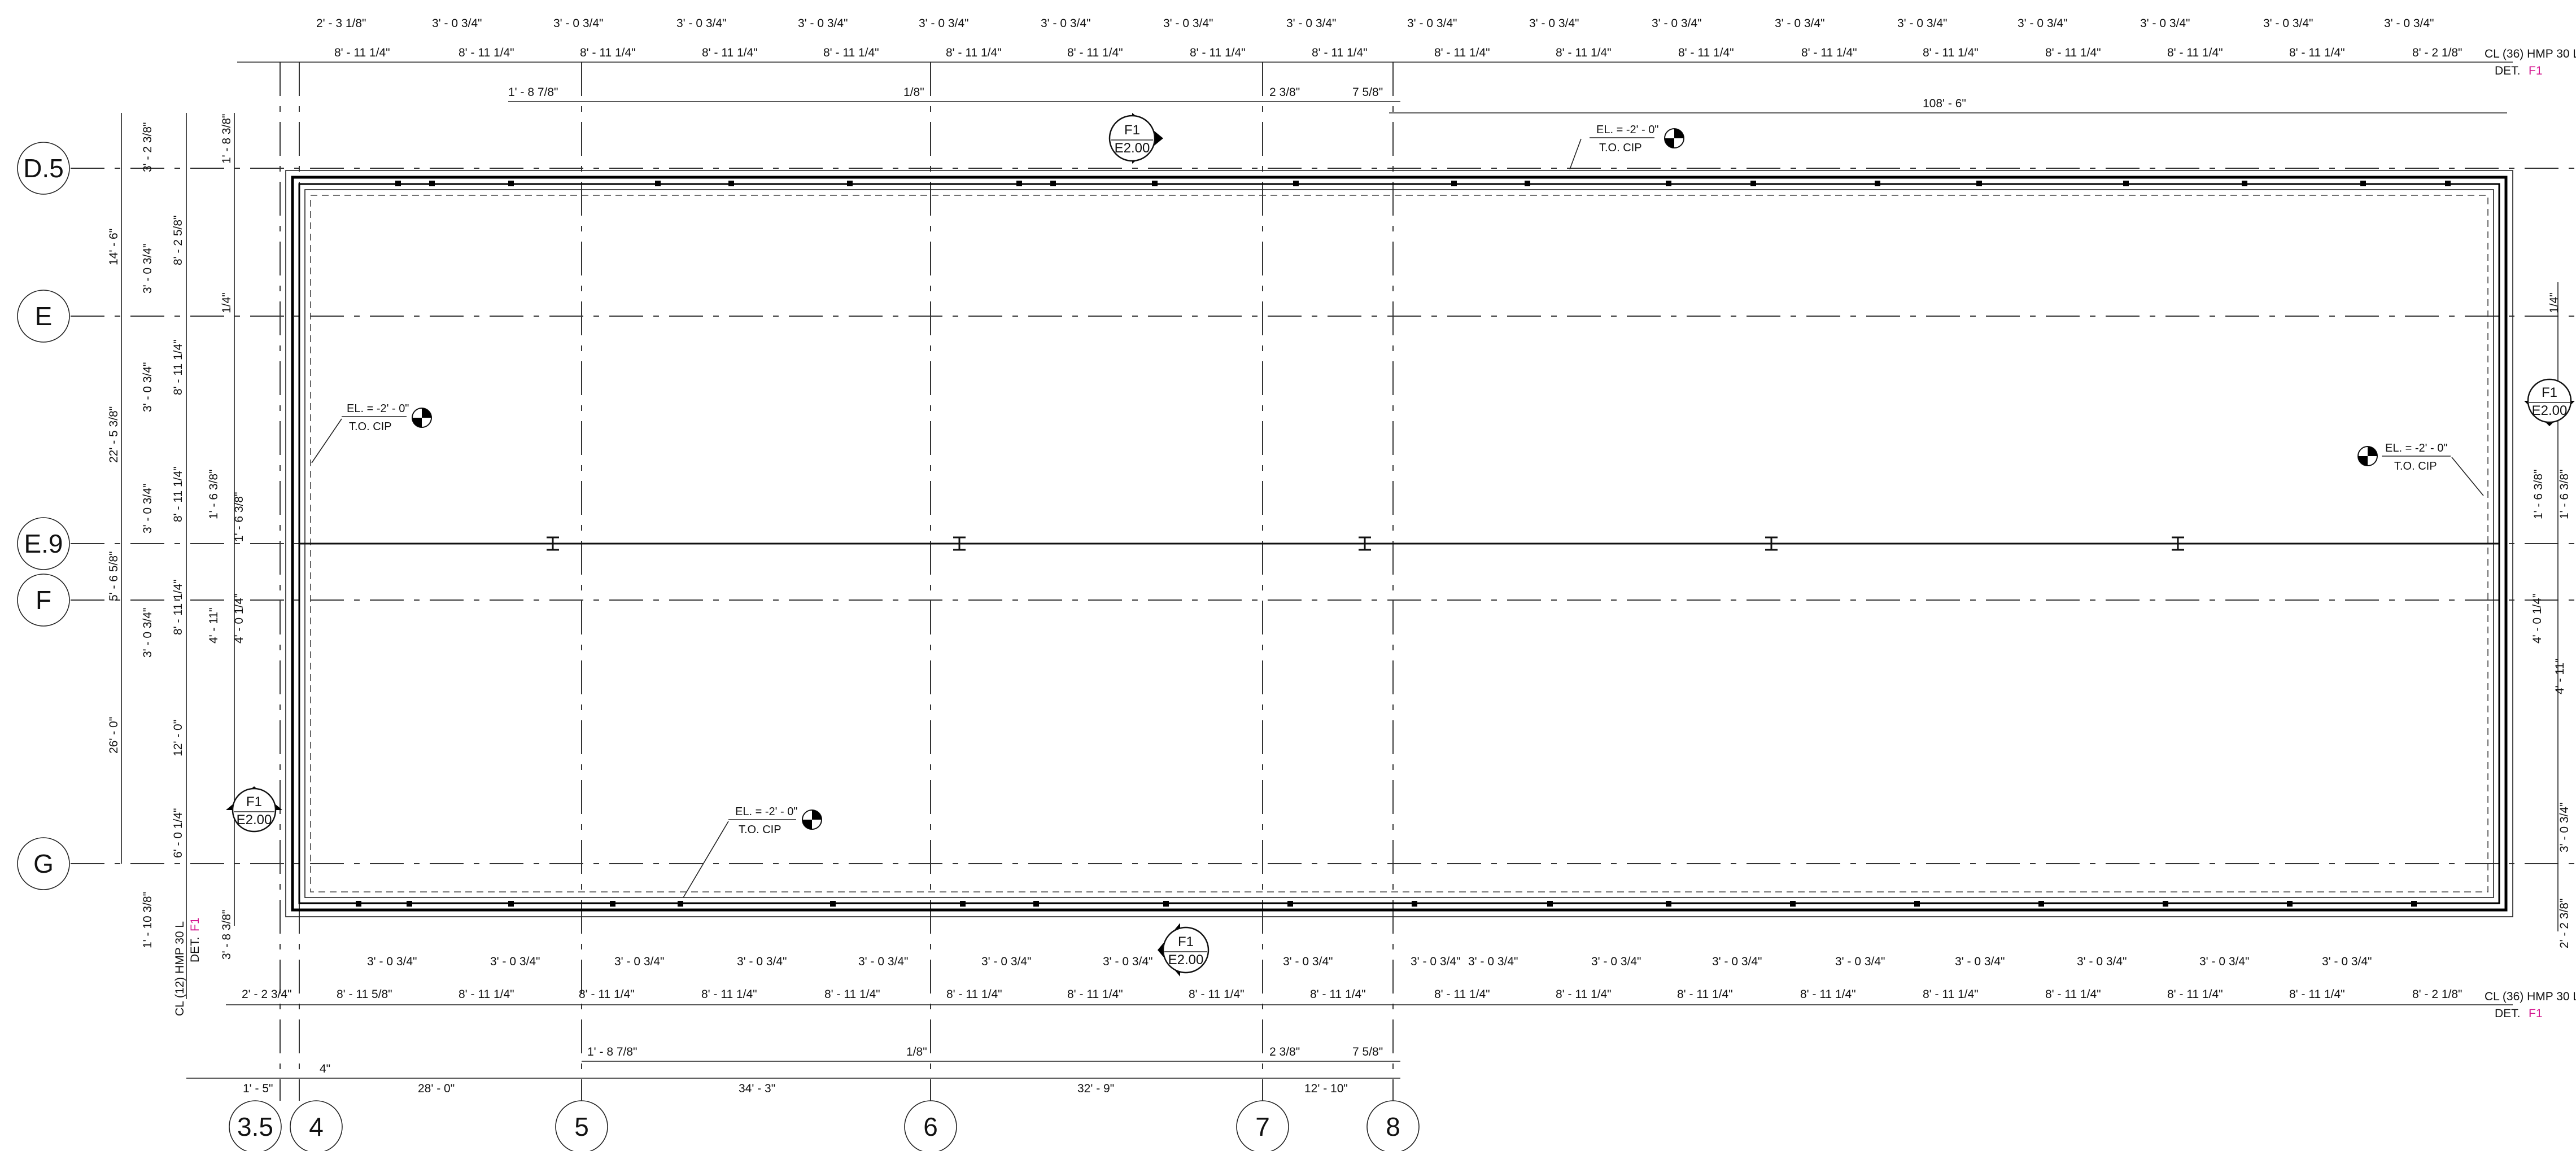  What do you see at coordinates (825, 1125) in the screenshot?
I see `grid-bubbles-cols: 3.5 4 5 6 7 8` at bounding box center [825, 1125].